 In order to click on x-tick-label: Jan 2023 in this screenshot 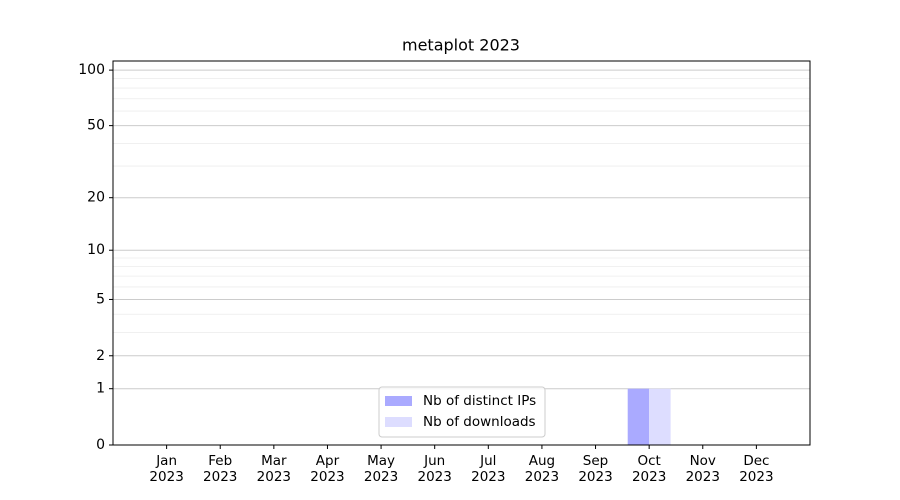, I will do `click(166, 469)`.